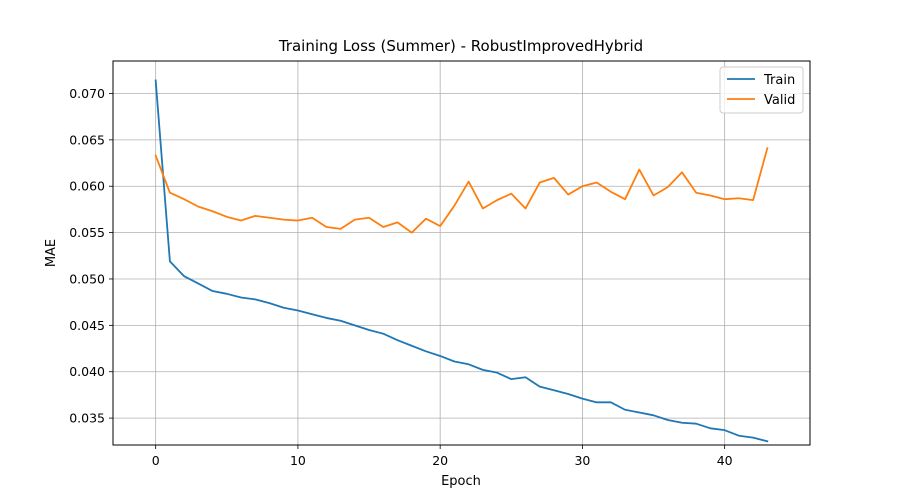 This screenshot has height=504, width=900. I want to click on legend-label-valid: Valid, so click(779, 100).